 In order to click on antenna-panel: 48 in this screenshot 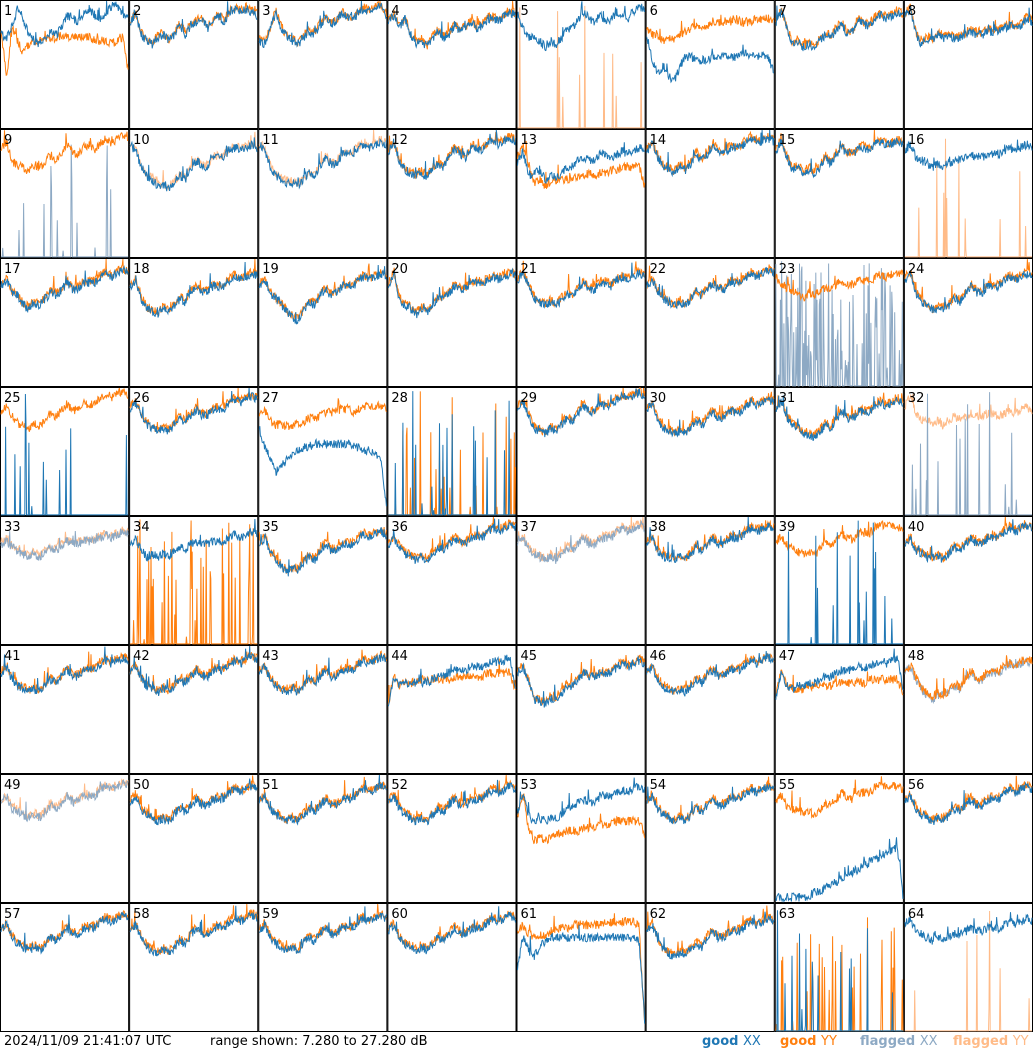, I will do `click(968, 709)`.